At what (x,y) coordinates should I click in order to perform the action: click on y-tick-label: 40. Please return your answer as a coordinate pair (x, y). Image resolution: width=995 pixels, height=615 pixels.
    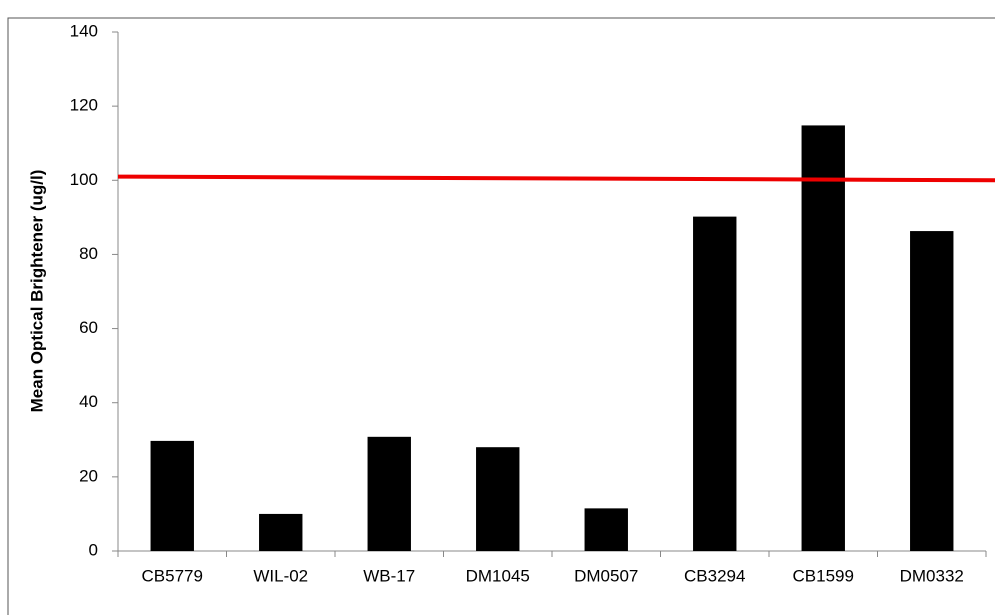
    Looking at the image, I should click on (88, 401).